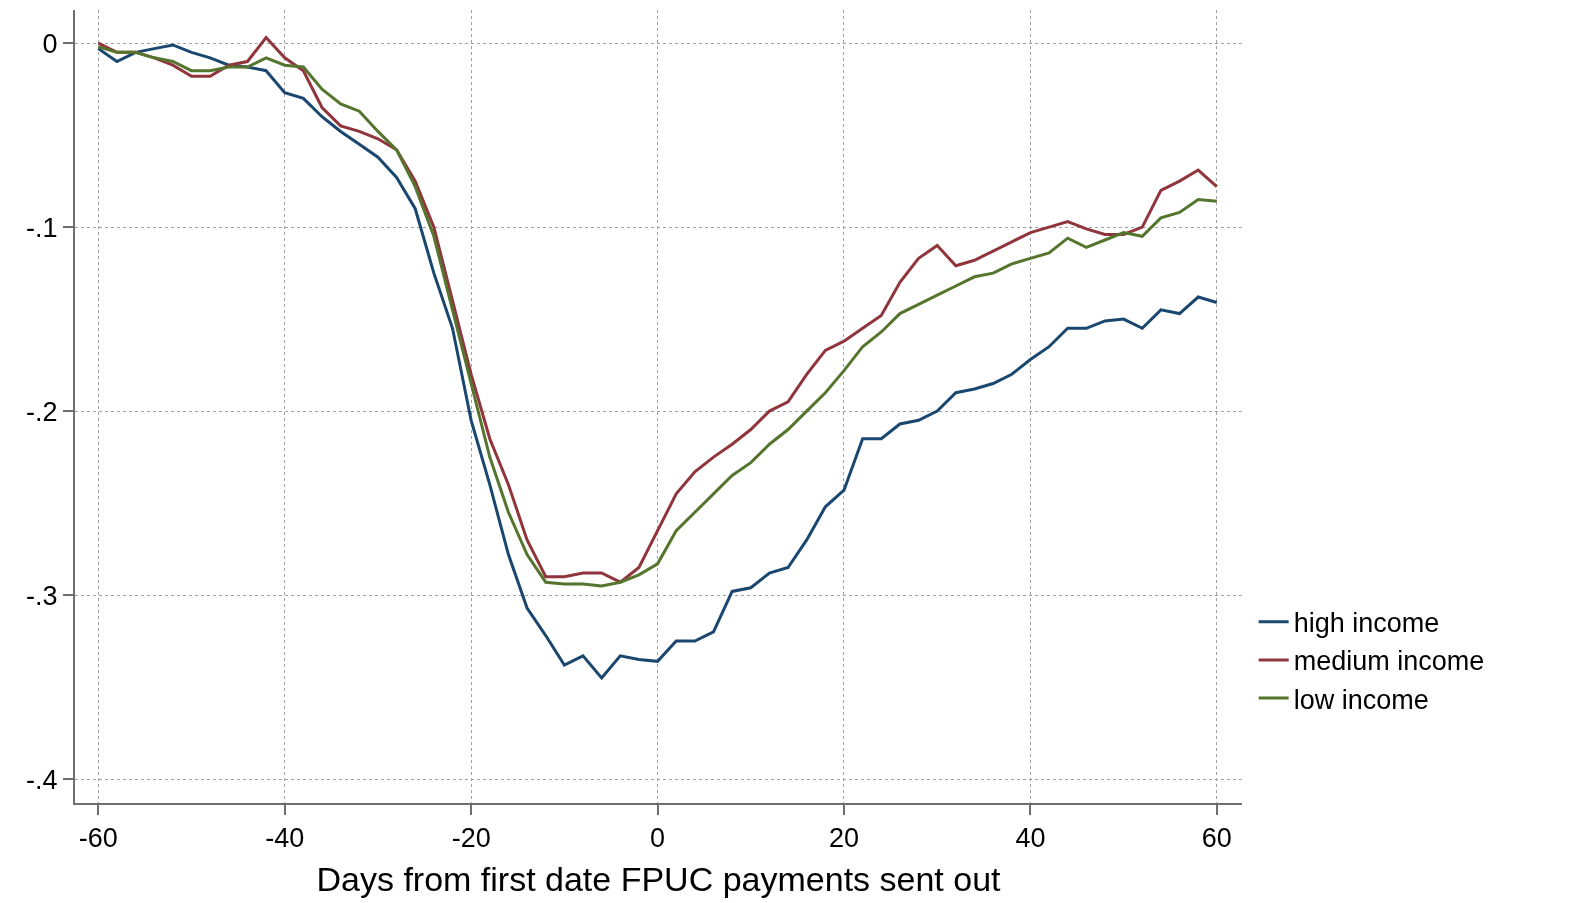 This screenshot has width=1572, height=903. Describe the element at coordinates (42, 227) in the screenshot. I see `y-tick-label: -.1` at that location.